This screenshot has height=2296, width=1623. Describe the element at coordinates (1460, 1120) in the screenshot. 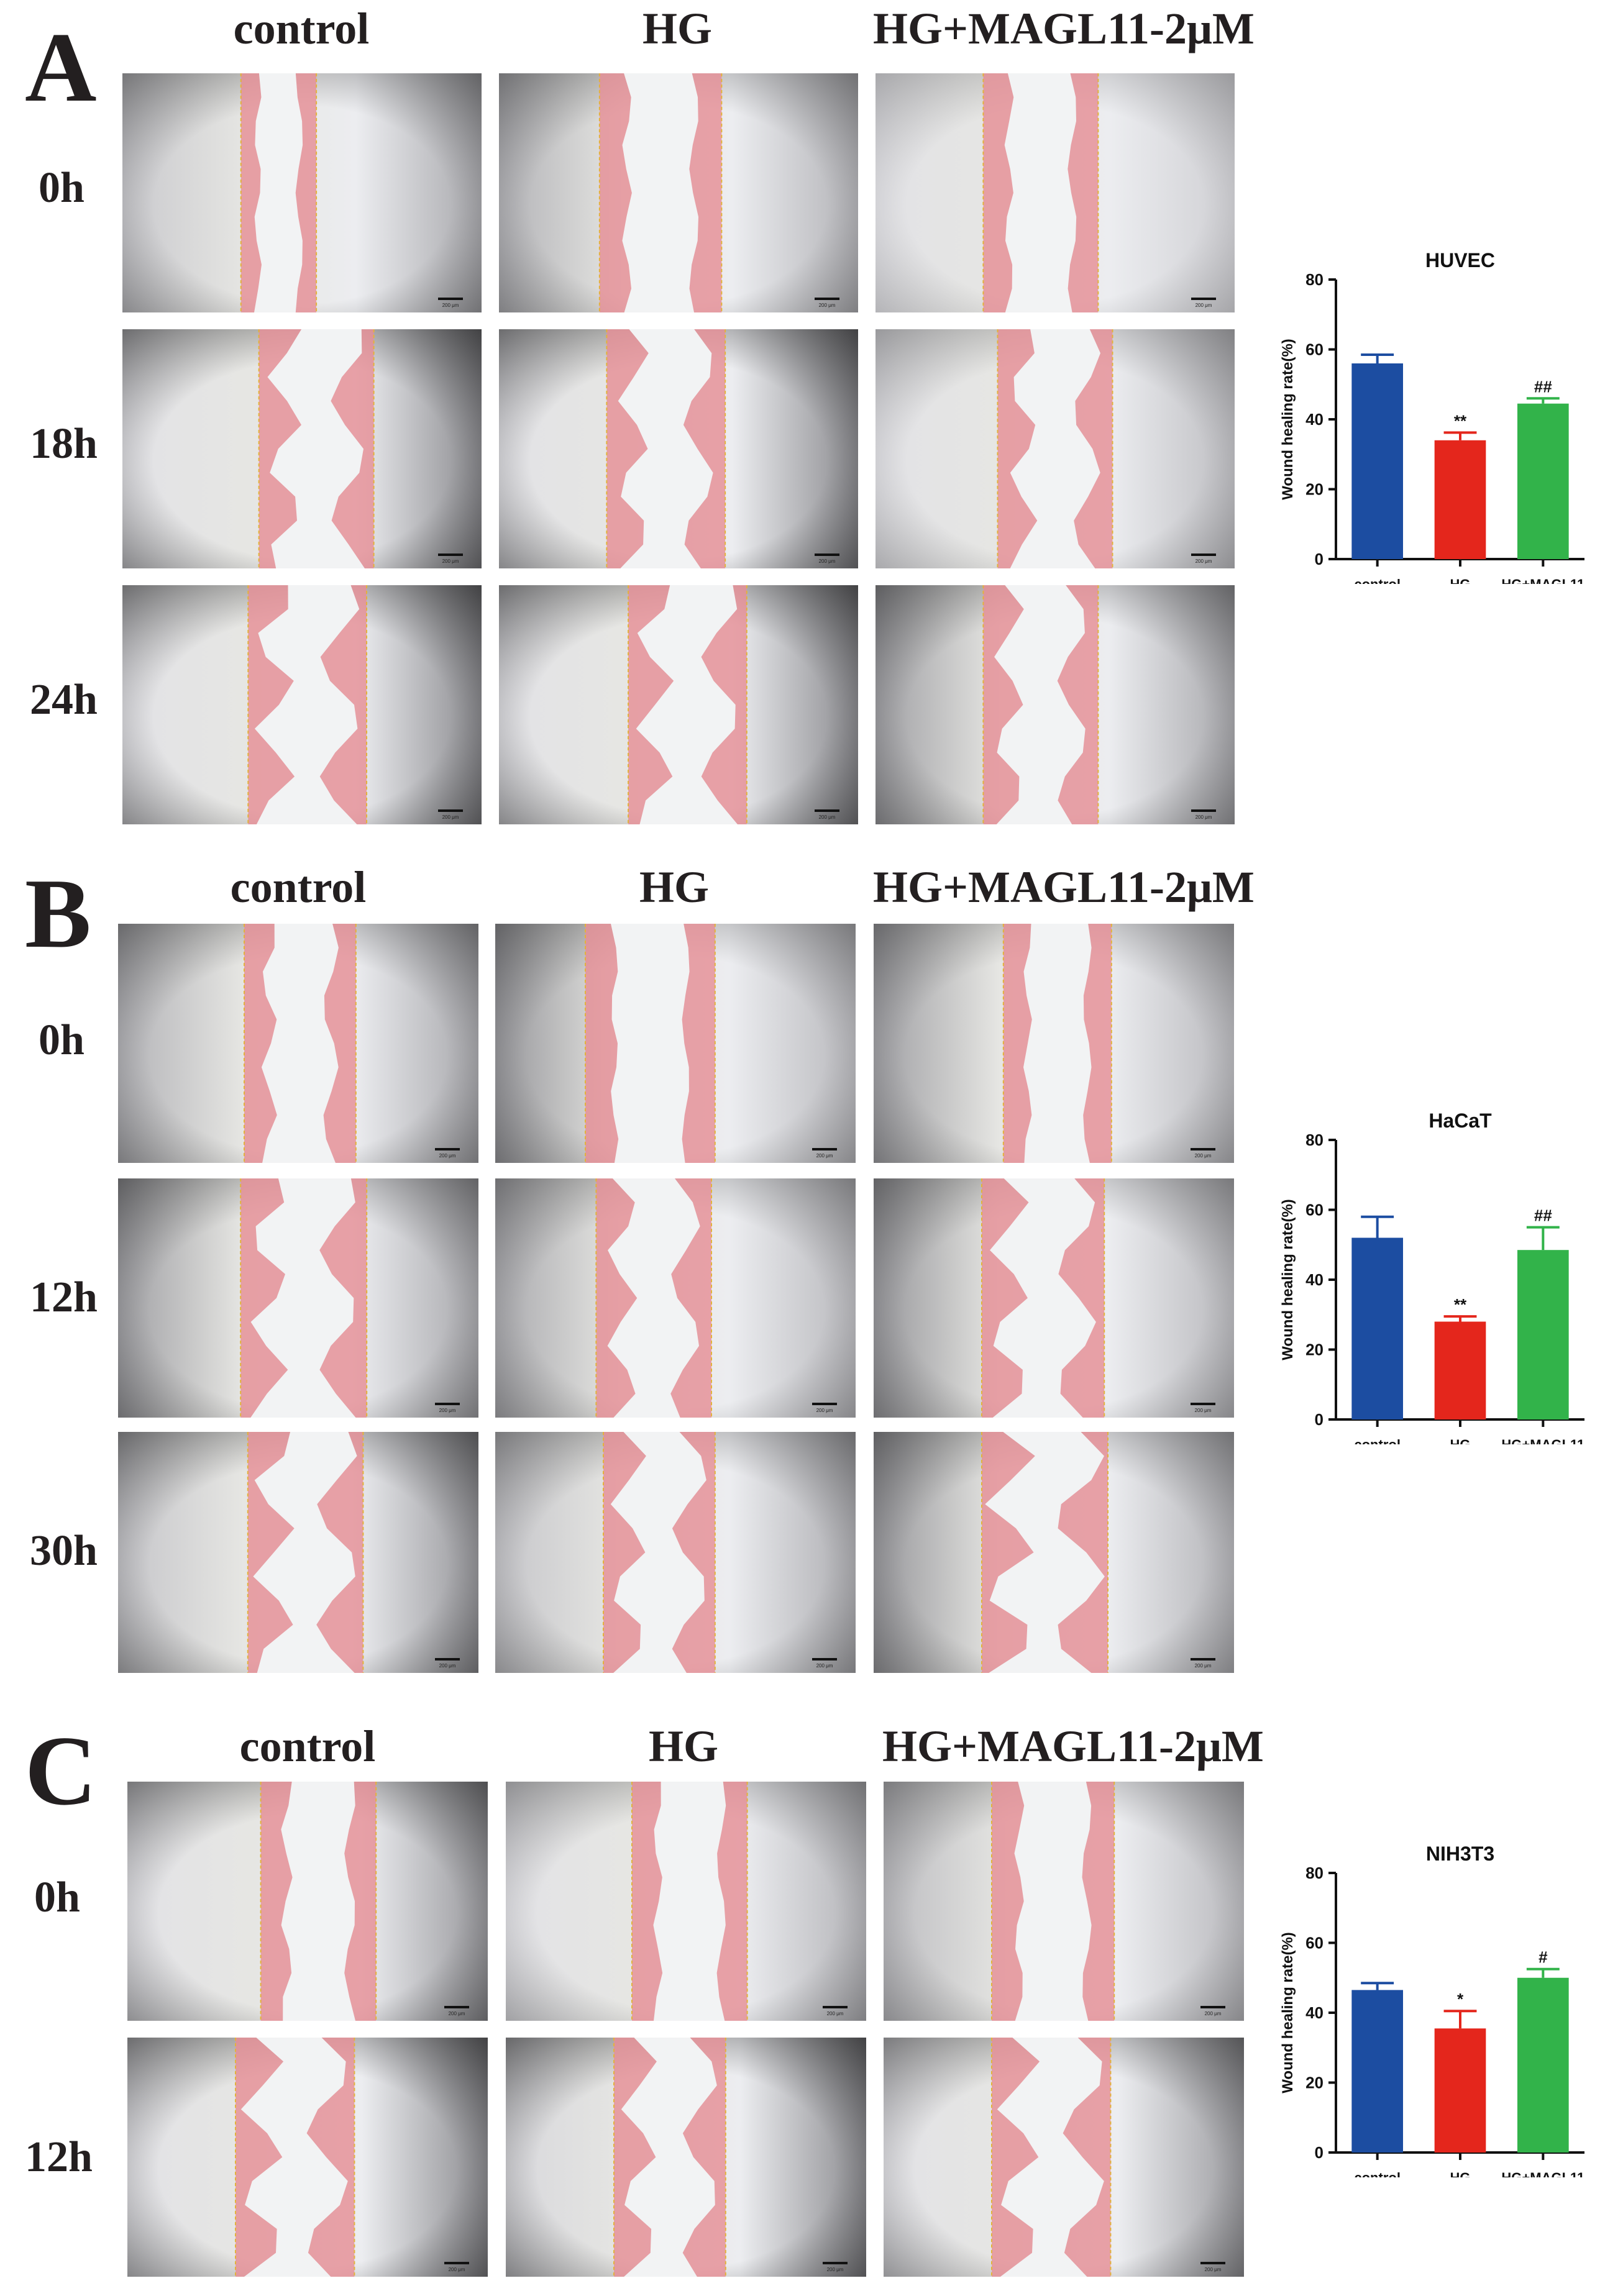

I see `chart-title: HaCaT` at that location.